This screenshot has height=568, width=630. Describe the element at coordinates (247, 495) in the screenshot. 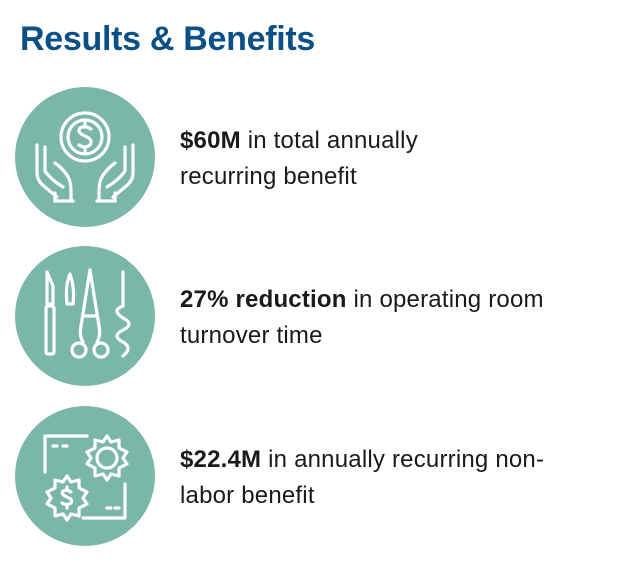

I see `benefit-line2: labor benefit` at that location.